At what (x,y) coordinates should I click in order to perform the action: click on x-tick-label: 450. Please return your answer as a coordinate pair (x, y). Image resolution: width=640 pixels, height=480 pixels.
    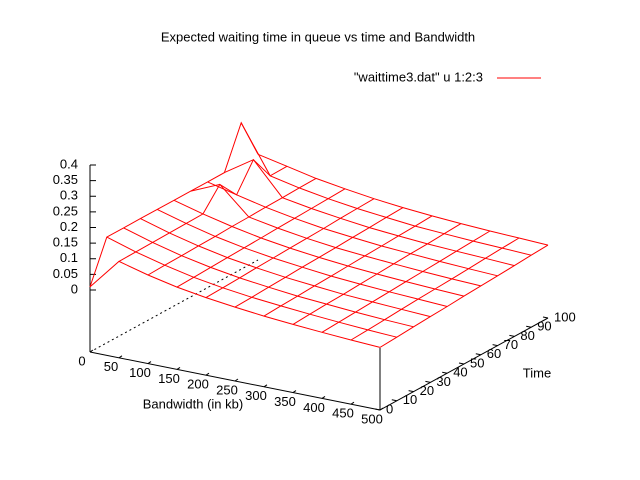
    Looking at the image, I should click on (343, 413).